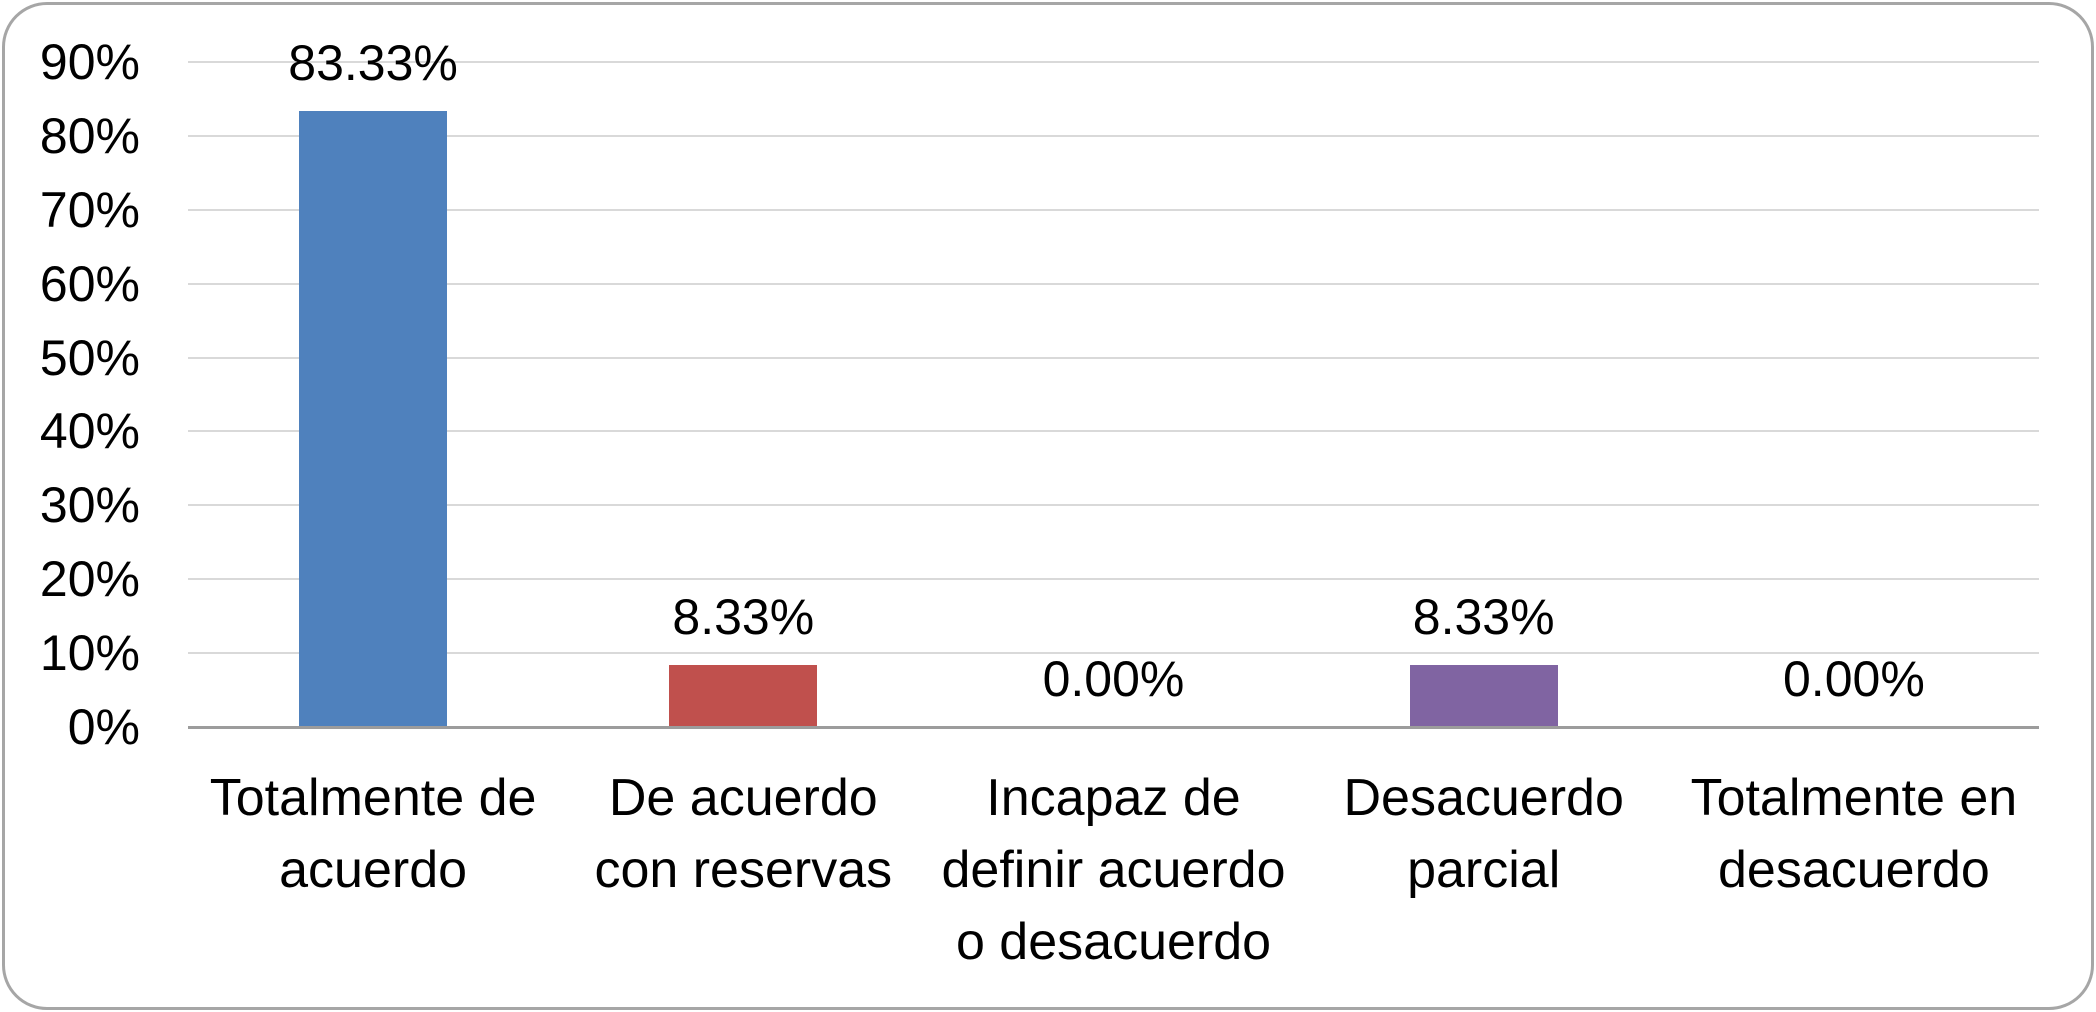 The height and width of the screenshot is (1012, 2096). Describe the element at coordinates (89, 431) in the screenshot. I see `y-tick-label: 40%` at that location.